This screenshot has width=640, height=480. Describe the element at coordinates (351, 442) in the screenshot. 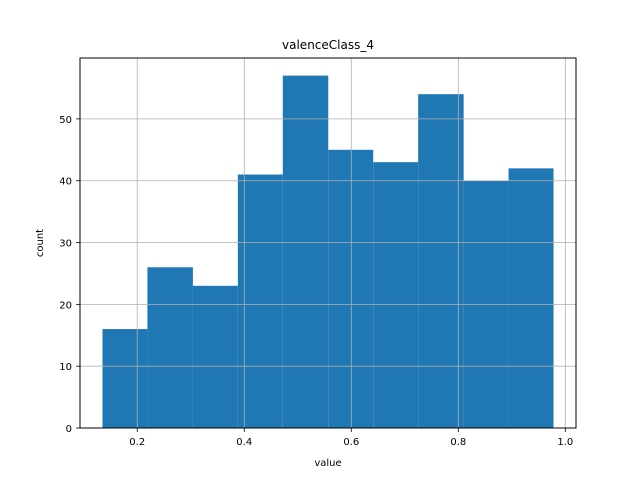

I see `x-tick-label: 0.6` at that location.